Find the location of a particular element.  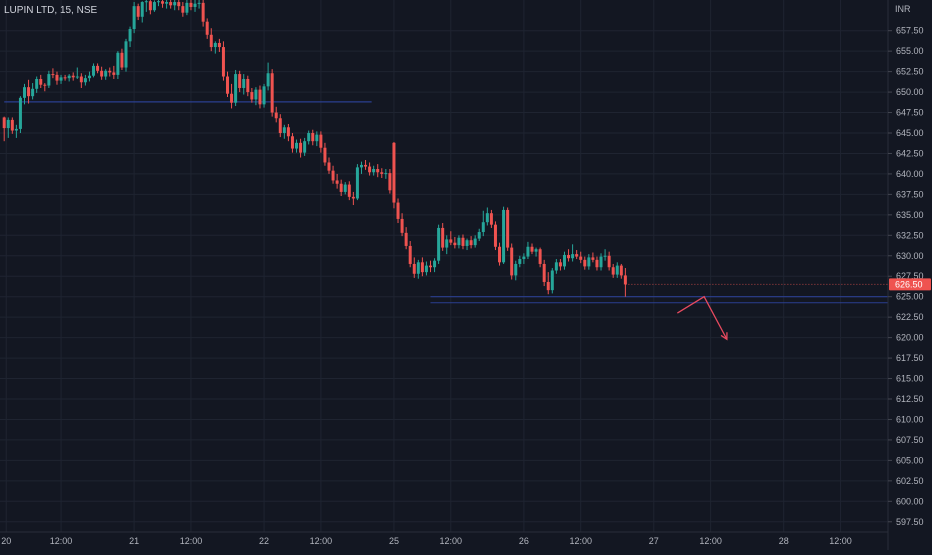

arrow-head is located at coordinates (724, 336).